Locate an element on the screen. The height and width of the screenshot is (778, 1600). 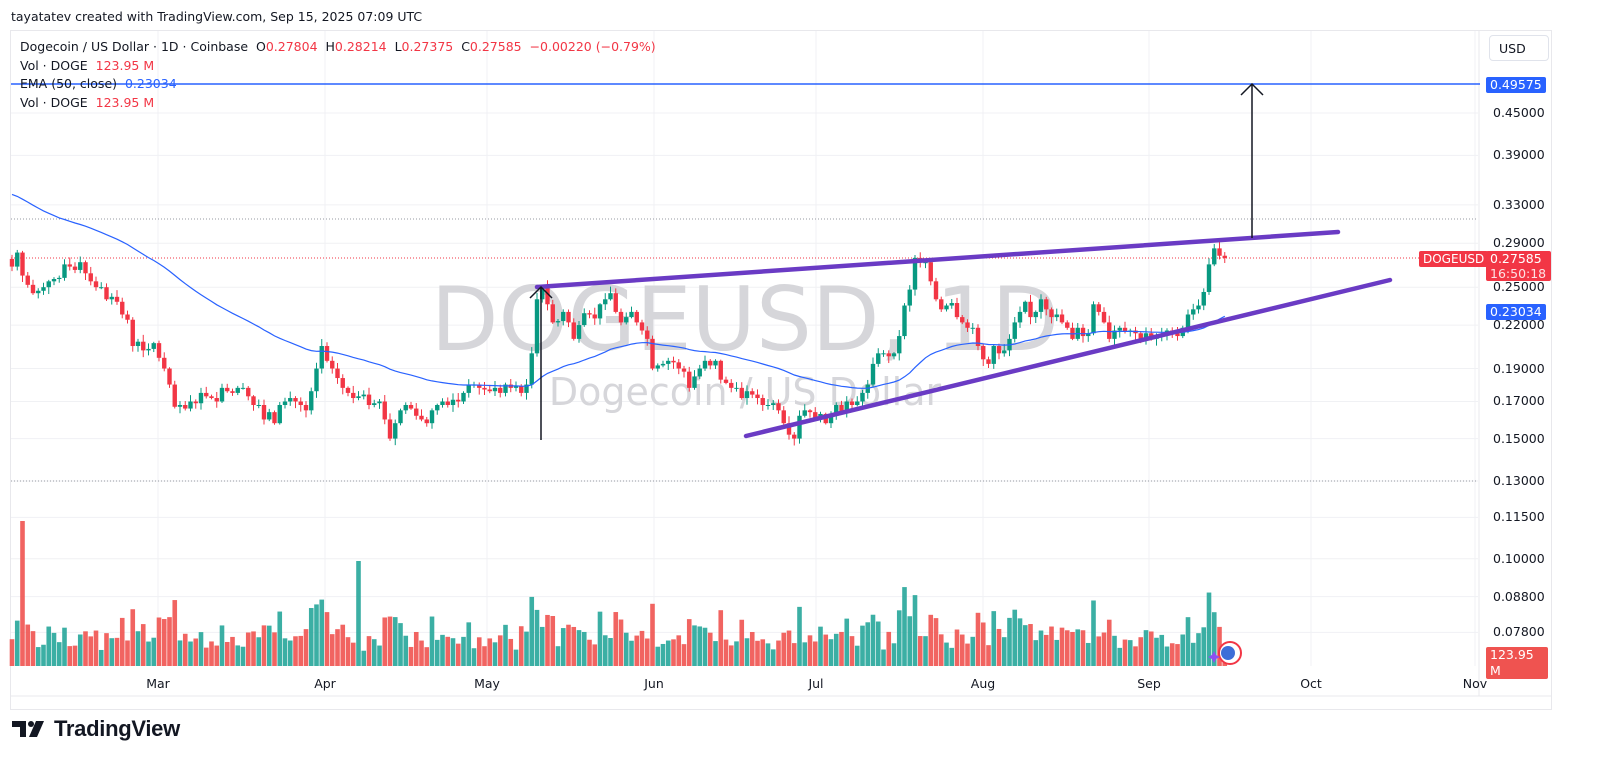
time-axis-label: May is located at coordinates (487, 683).